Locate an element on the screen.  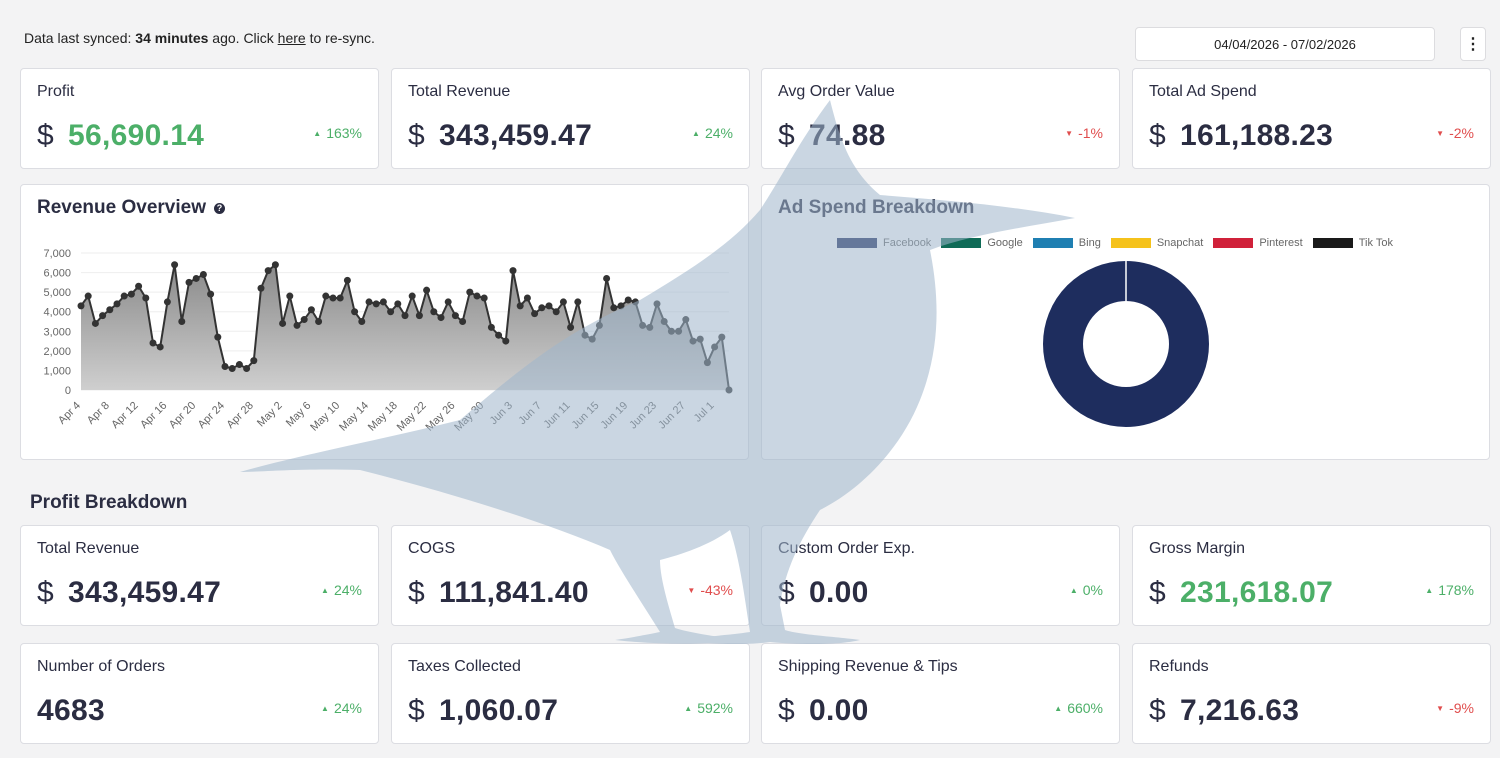
legend-item: Snapchat is located at coordinates (1156, 243).